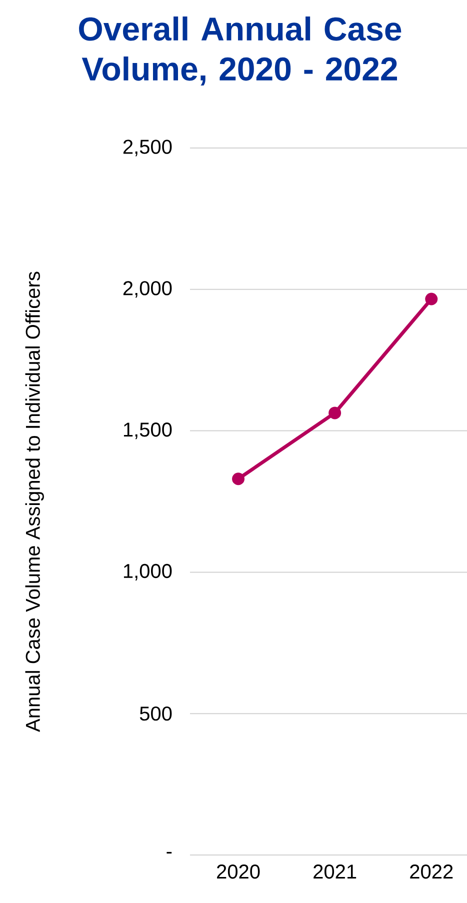  What do you see at coordinates (156, 713) in the screenshot?
I see `y-tick-label: 500` at bounding box center [156, 713].